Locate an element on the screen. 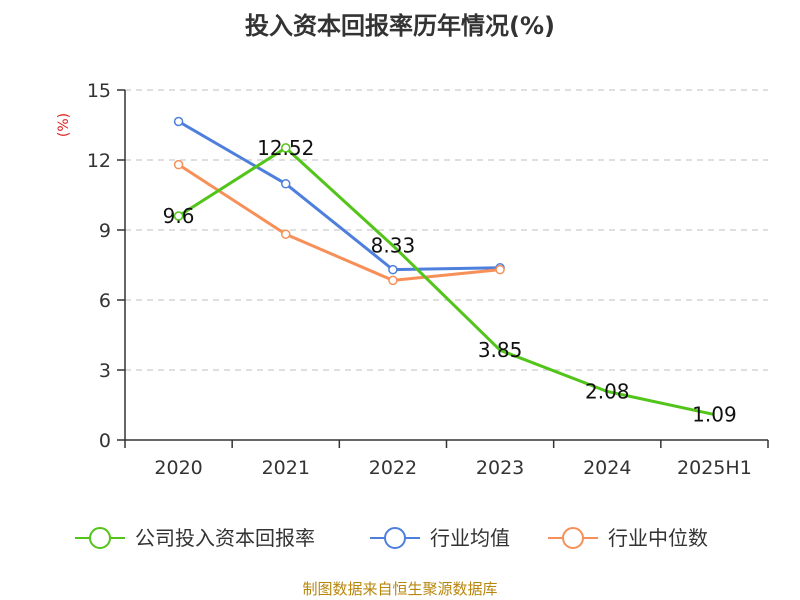 The width and height of the screenshot is (800, 600). x-tick-label: 2023 is located at coordinates (500, 468).